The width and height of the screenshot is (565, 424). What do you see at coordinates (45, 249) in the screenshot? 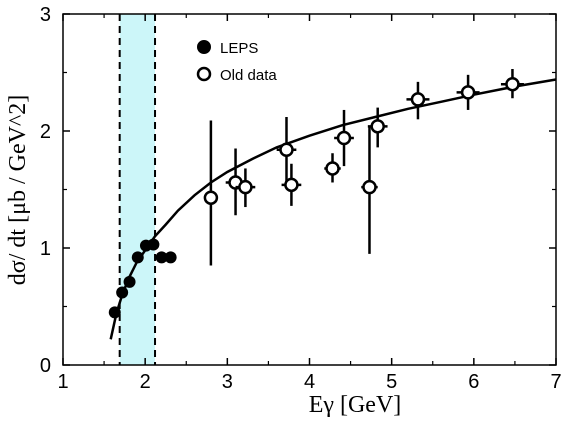
I see `y-tick-label: 1` at bounding box center [45, 249].